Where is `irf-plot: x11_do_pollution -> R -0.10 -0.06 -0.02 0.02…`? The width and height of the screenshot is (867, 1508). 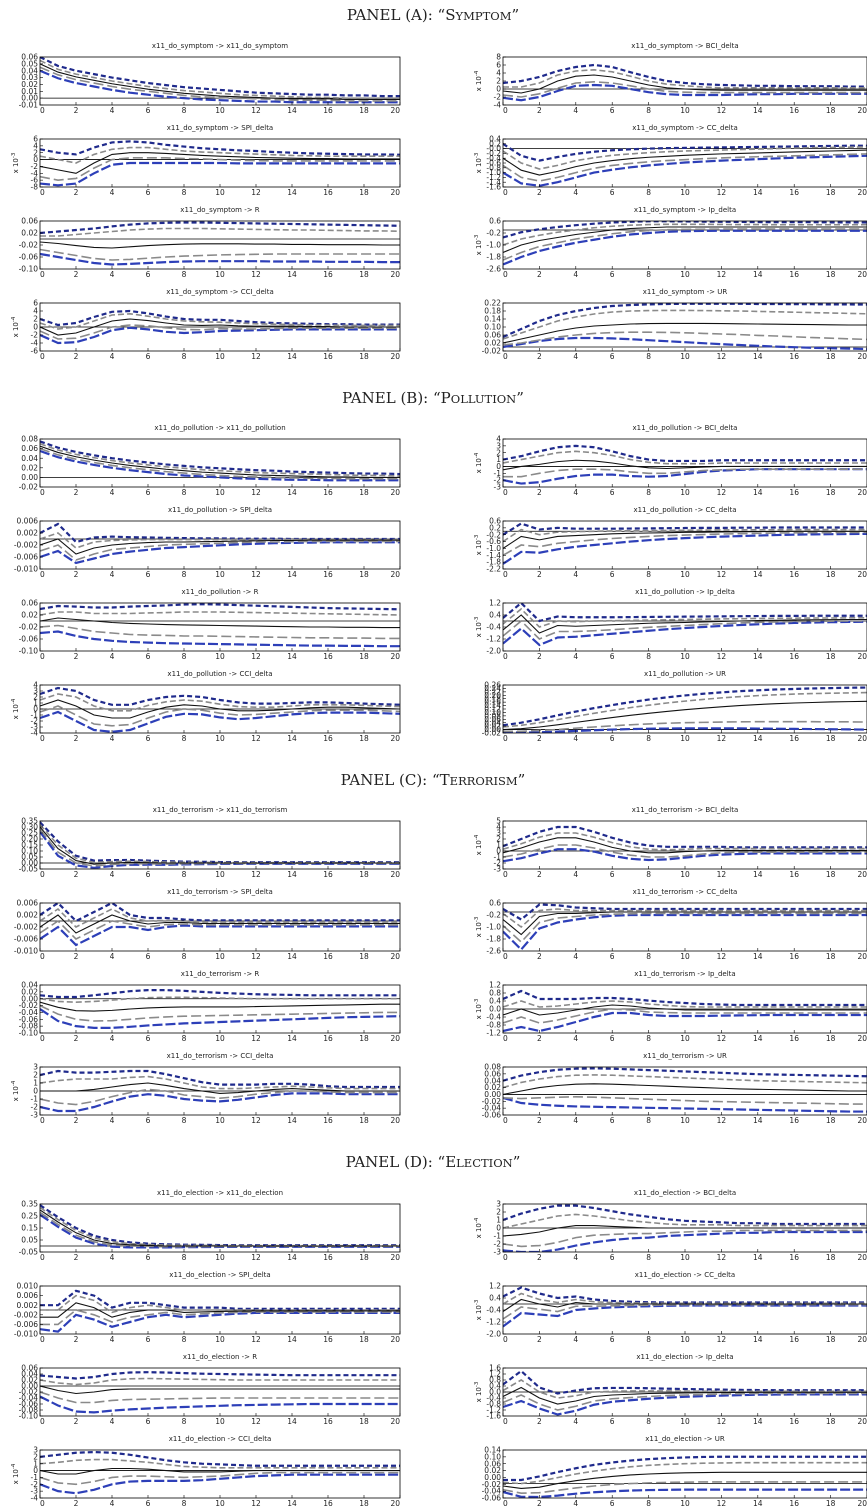
irf-plot: x11_do_pollution -> R -0.10 -0.06 -0.02 0.02… is located at coordinates (210, 624).